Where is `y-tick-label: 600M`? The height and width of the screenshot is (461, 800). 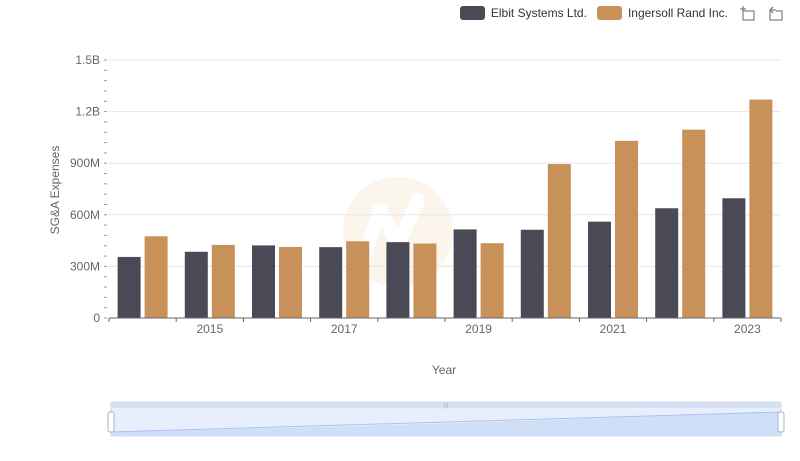
y-tick-label: 600M is located at coordinates (85, 215).